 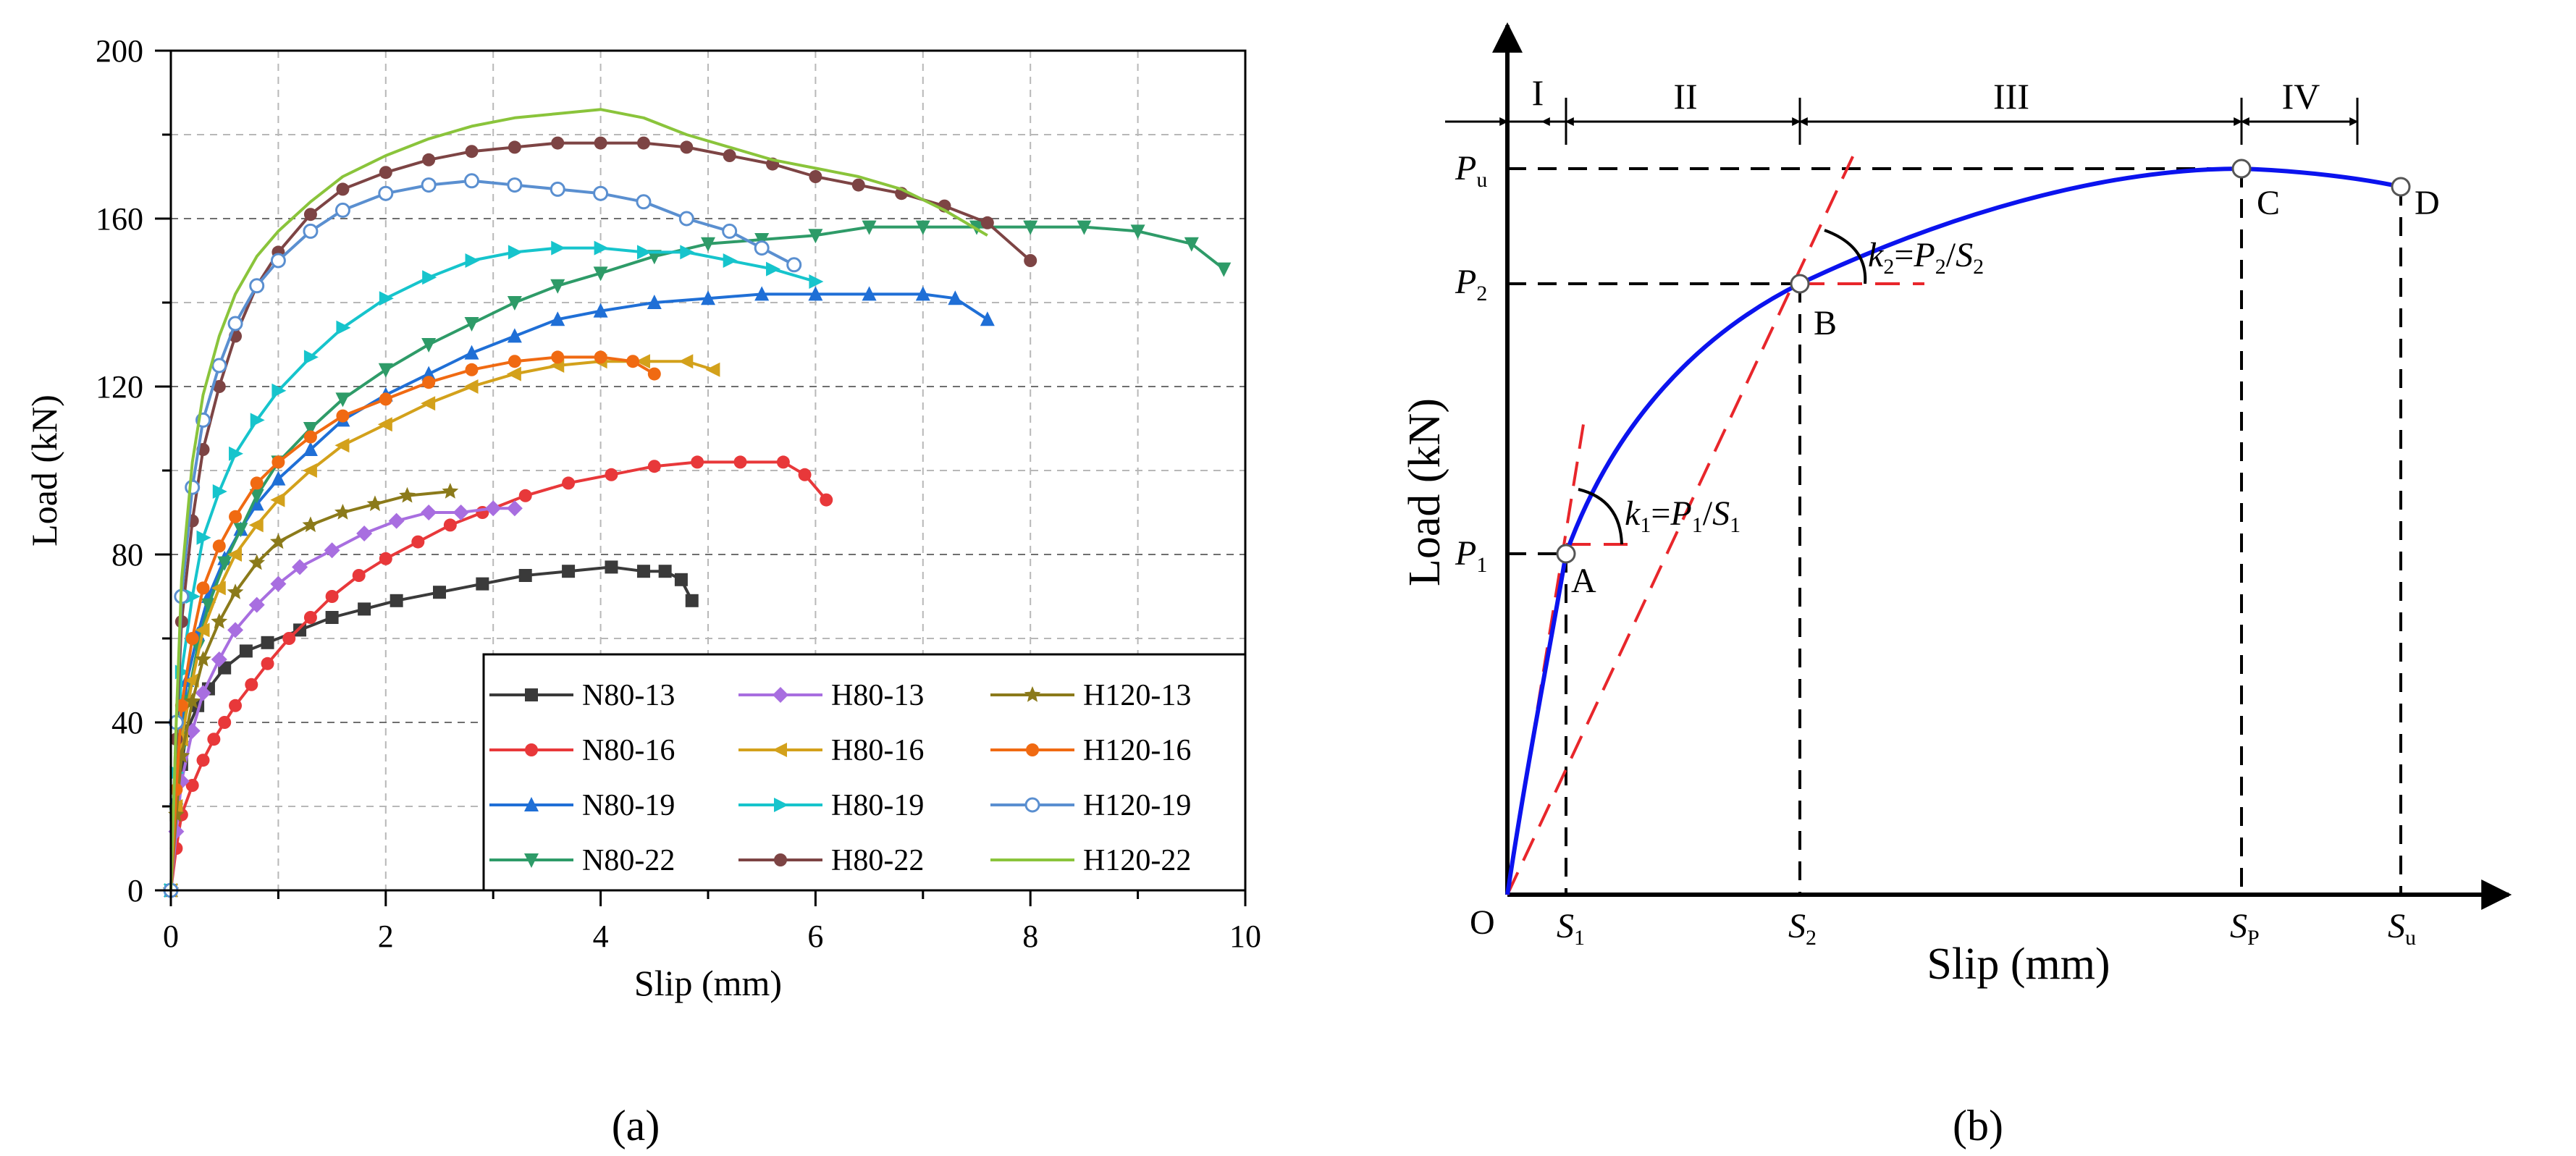 I want to click on legend-item: H120-13, so click(x=1090, y=695).